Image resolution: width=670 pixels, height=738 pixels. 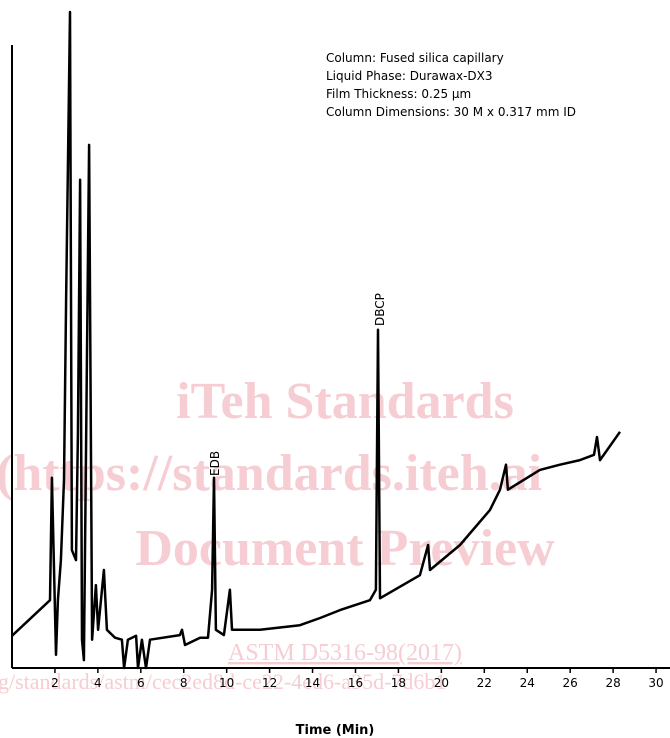 I want to click on x-tick-label: 8, so click(x=184, y=683).